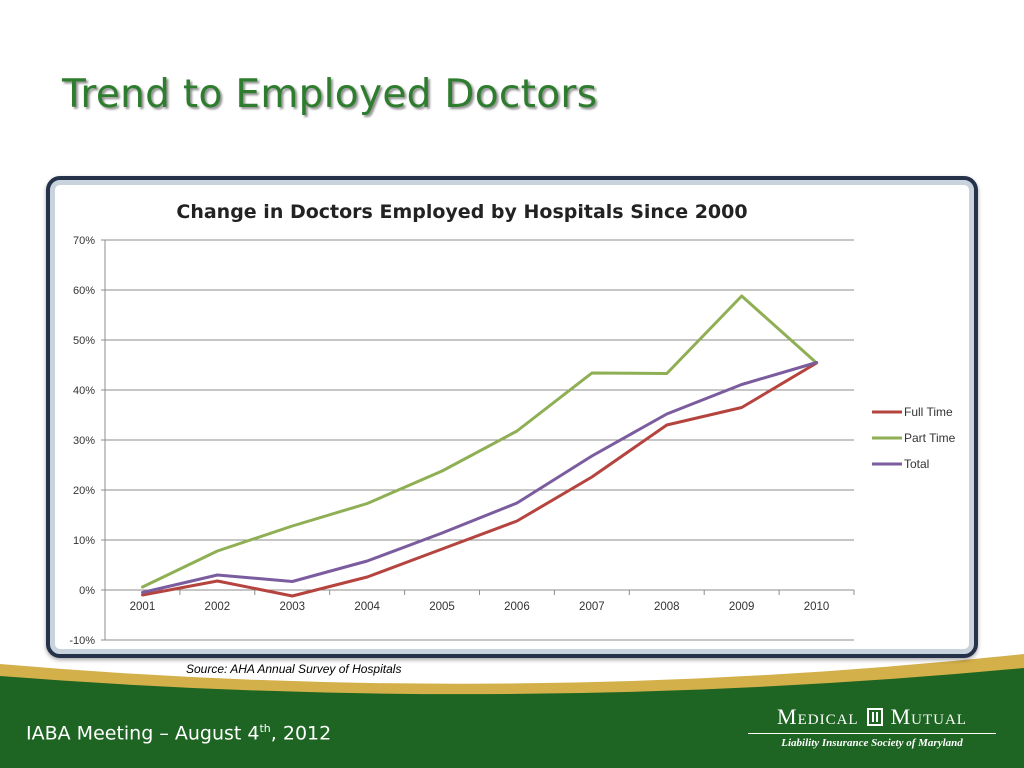 The image size is (1024, 768). I want to click on meeting-date-suffix: th, so click(265, 728).